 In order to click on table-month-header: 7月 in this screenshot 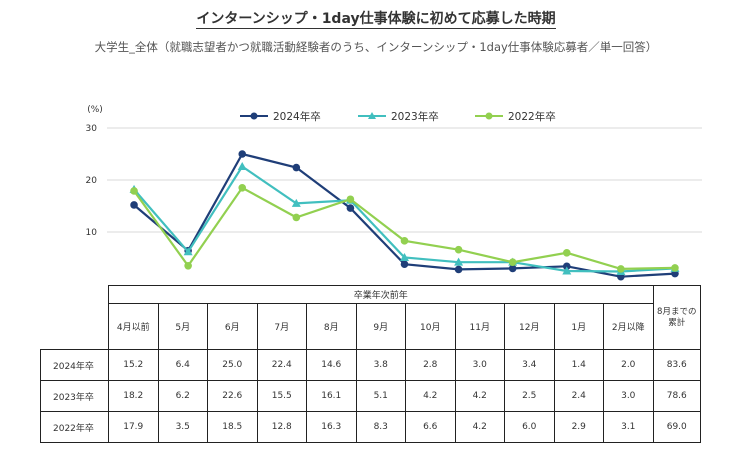, I will do `click(281, 326)`.